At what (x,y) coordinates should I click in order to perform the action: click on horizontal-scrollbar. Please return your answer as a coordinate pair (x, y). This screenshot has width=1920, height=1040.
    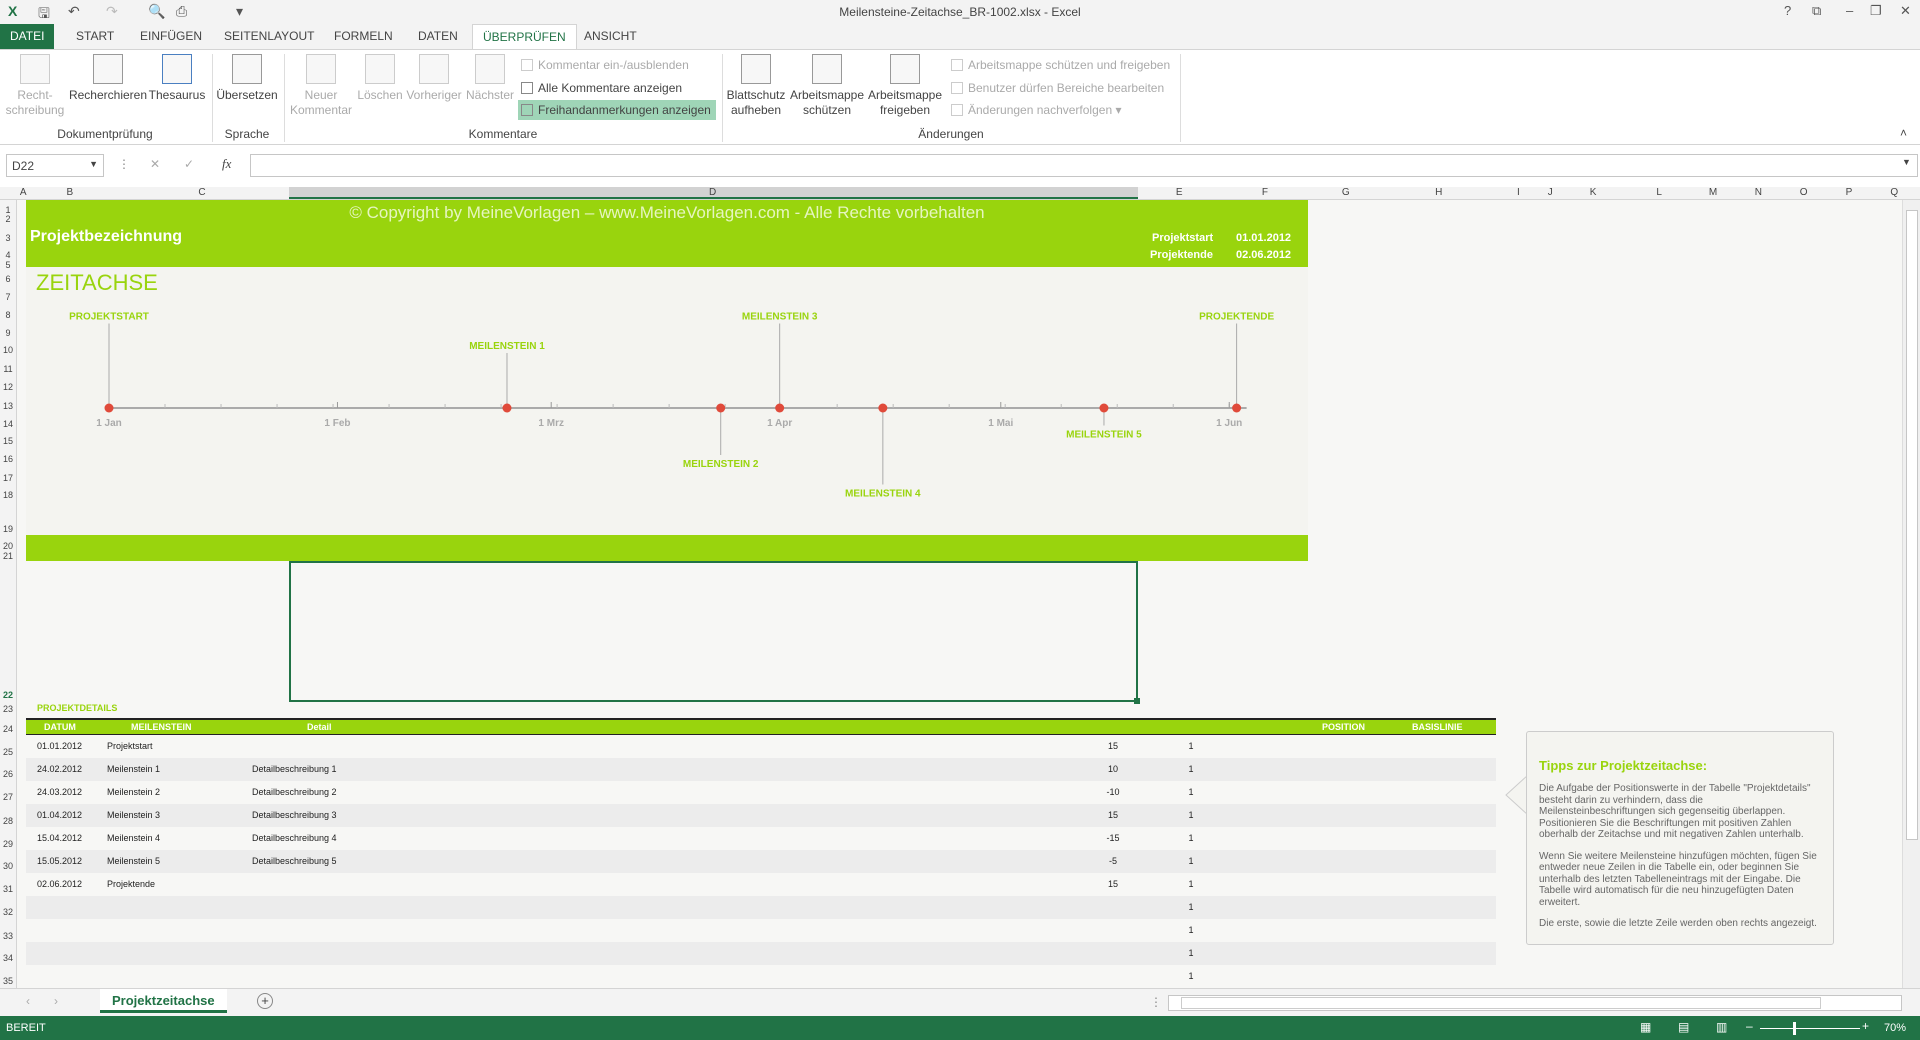
    Looking at the image, I should click on (1535, 1003).